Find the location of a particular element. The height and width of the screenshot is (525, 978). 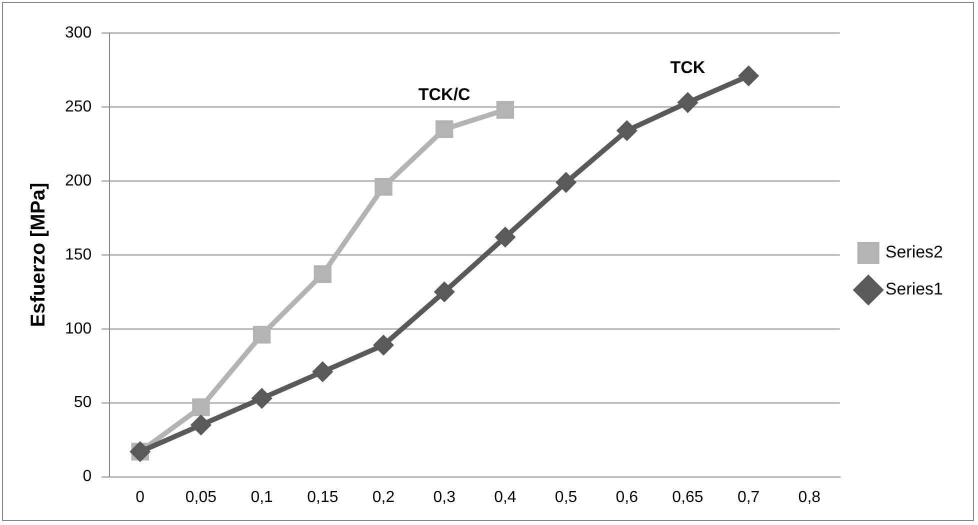

x-tick-label: 0,4 is located at coordinates (505, 497).